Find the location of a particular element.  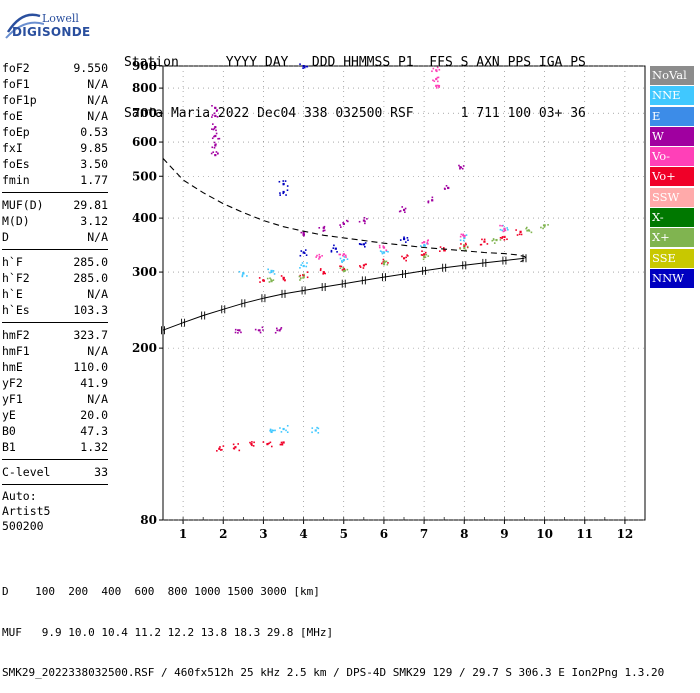

value-year: 2022 is located at coordinates (233, 113).